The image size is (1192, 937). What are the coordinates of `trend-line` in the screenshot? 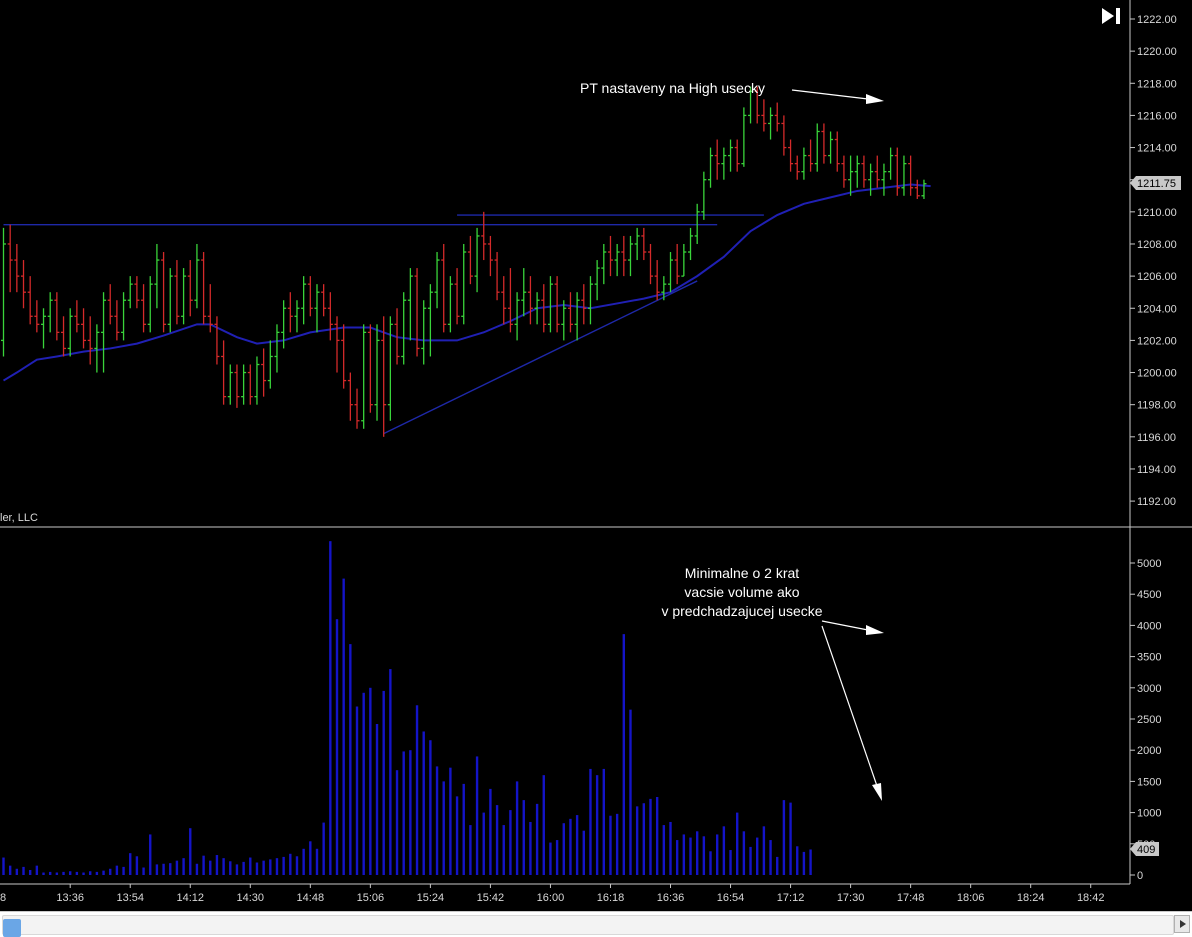 It's located at (540, 357).